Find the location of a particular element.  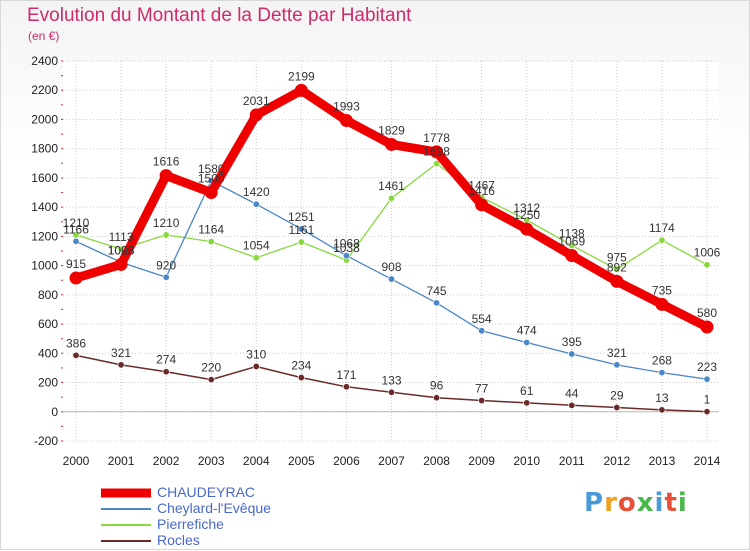

legend-label-chaudeyrac: CHAUDEYRAC is located at coordinates (206, 492).